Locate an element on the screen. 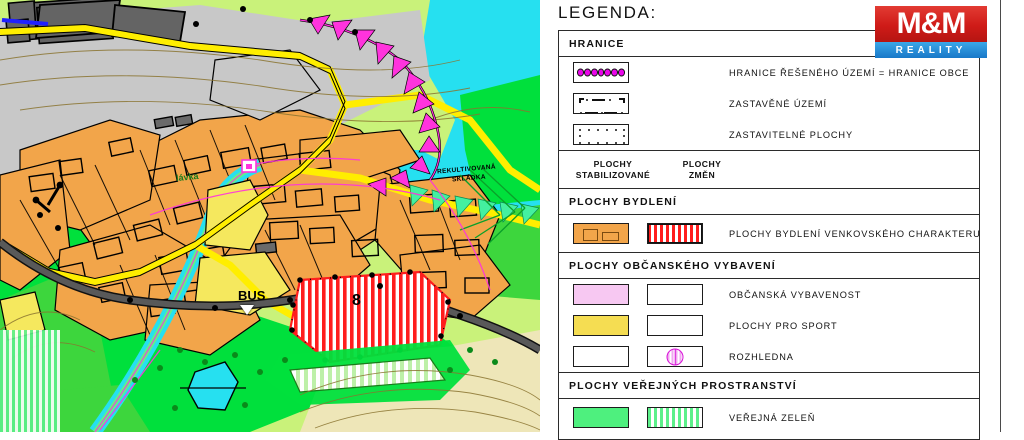 The height and width of the screenshot is (440, 1024). logo-tagline: REALITY is located at coordinates (931, 50).